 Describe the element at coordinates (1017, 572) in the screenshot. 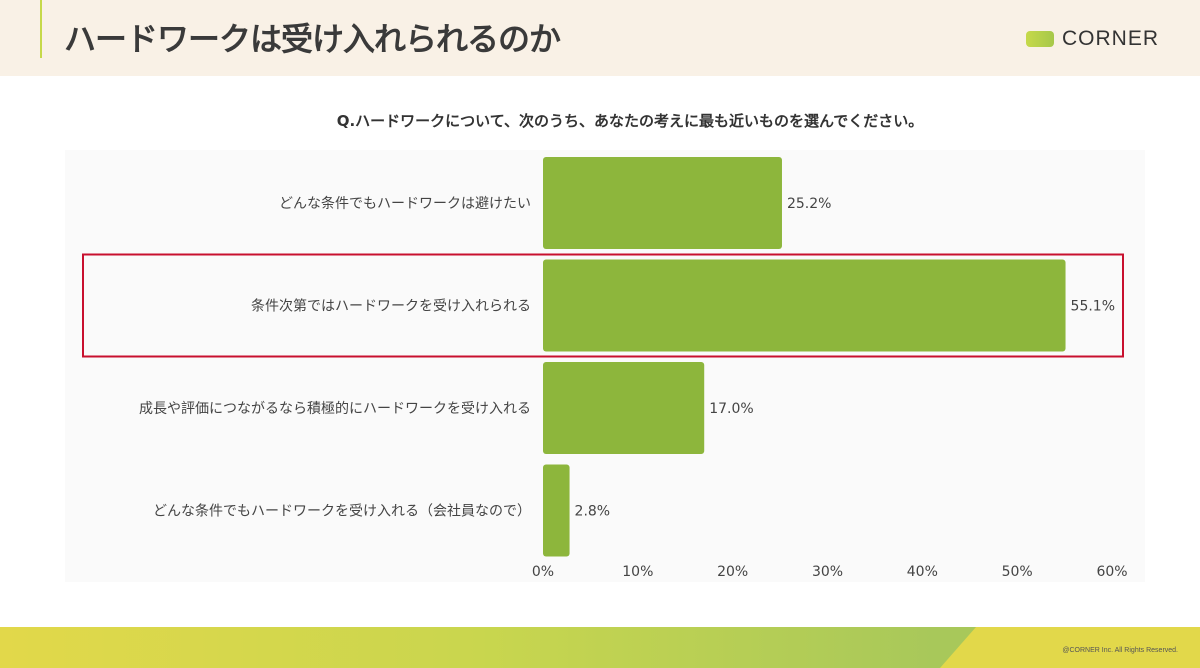

I see `x-tick-label: 50%` at that location.